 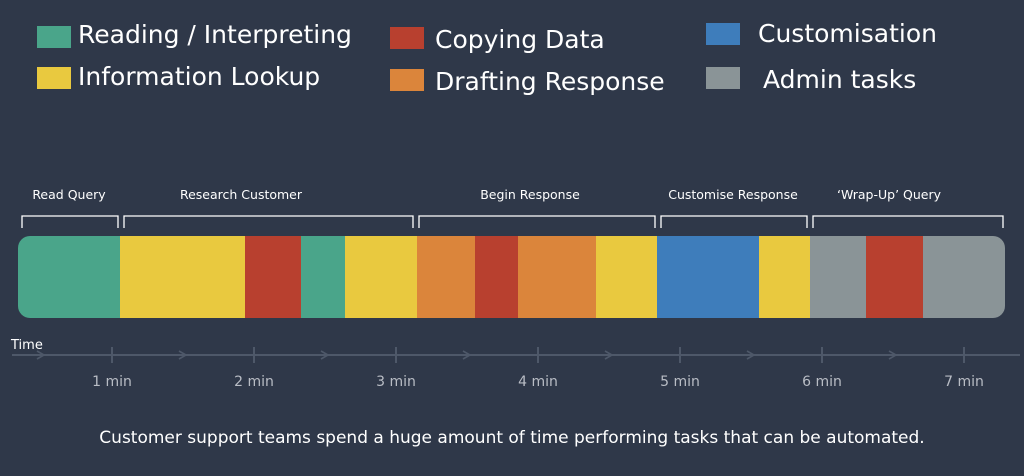 What do you see at coordinates (723, 34) in the screenshot?
I see `legend-swatch-customisation` at bounding box center [723, 34].